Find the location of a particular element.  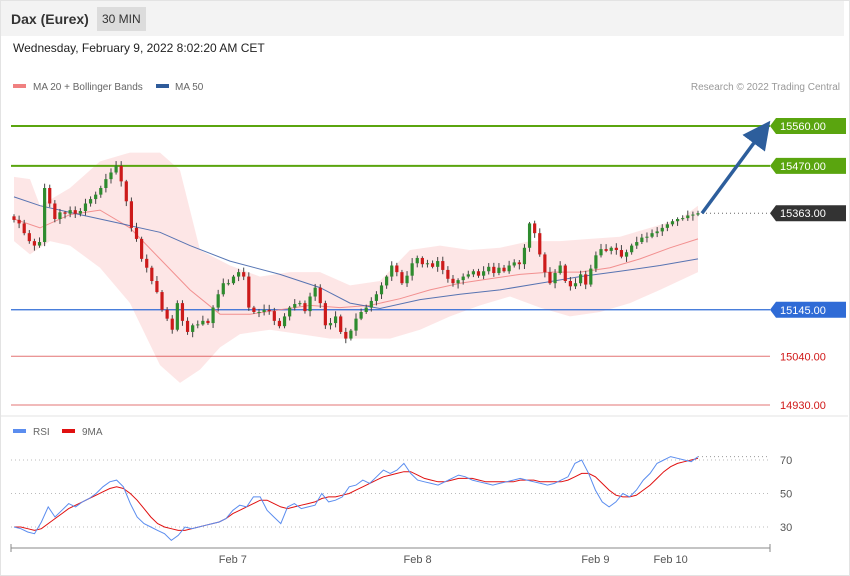

x-axis: Feb 7 Feb 8 Feb 9 Feb 10 is located at coordinates (390, 555).